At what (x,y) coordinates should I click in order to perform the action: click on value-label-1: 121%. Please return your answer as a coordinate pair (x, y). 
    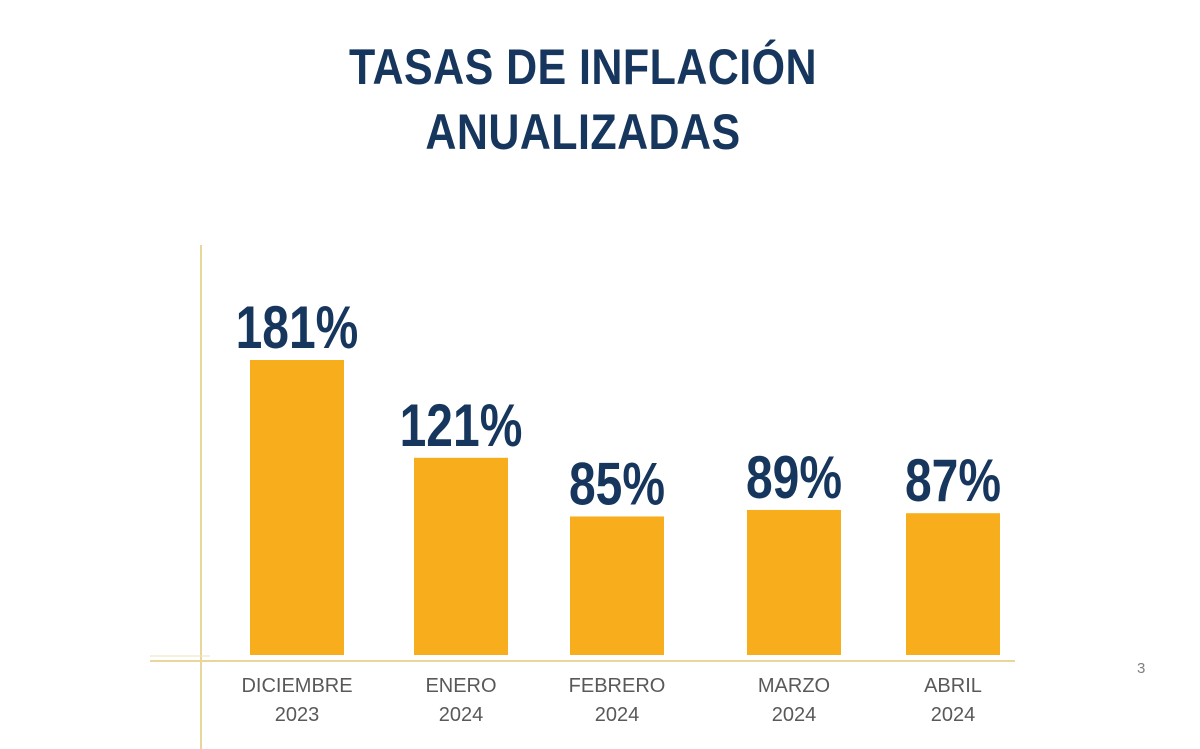
    Looking at the image, I should click on (461, 425).